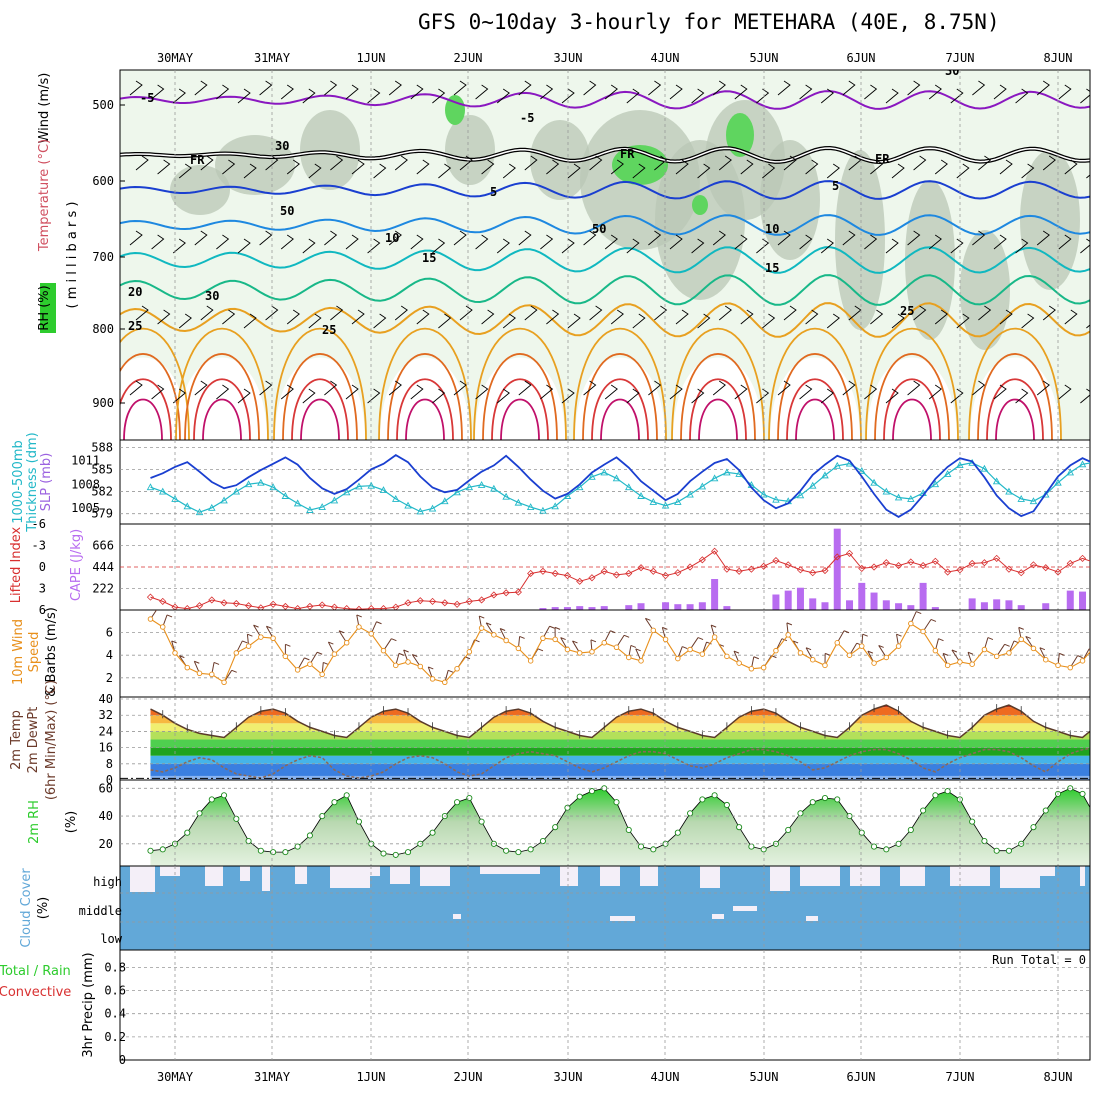  Describe the element at coordinates (457, 916) in the screenshot. I see `mid-cloud-gap` at that location.